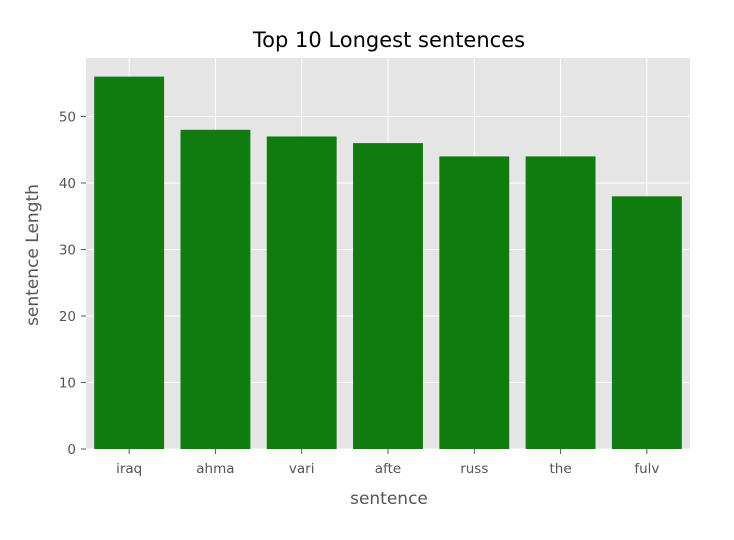  Describe the element at coordinates (646, 469) in the screenshot. I see `x-tick-label-fulv: fulv` at that location.